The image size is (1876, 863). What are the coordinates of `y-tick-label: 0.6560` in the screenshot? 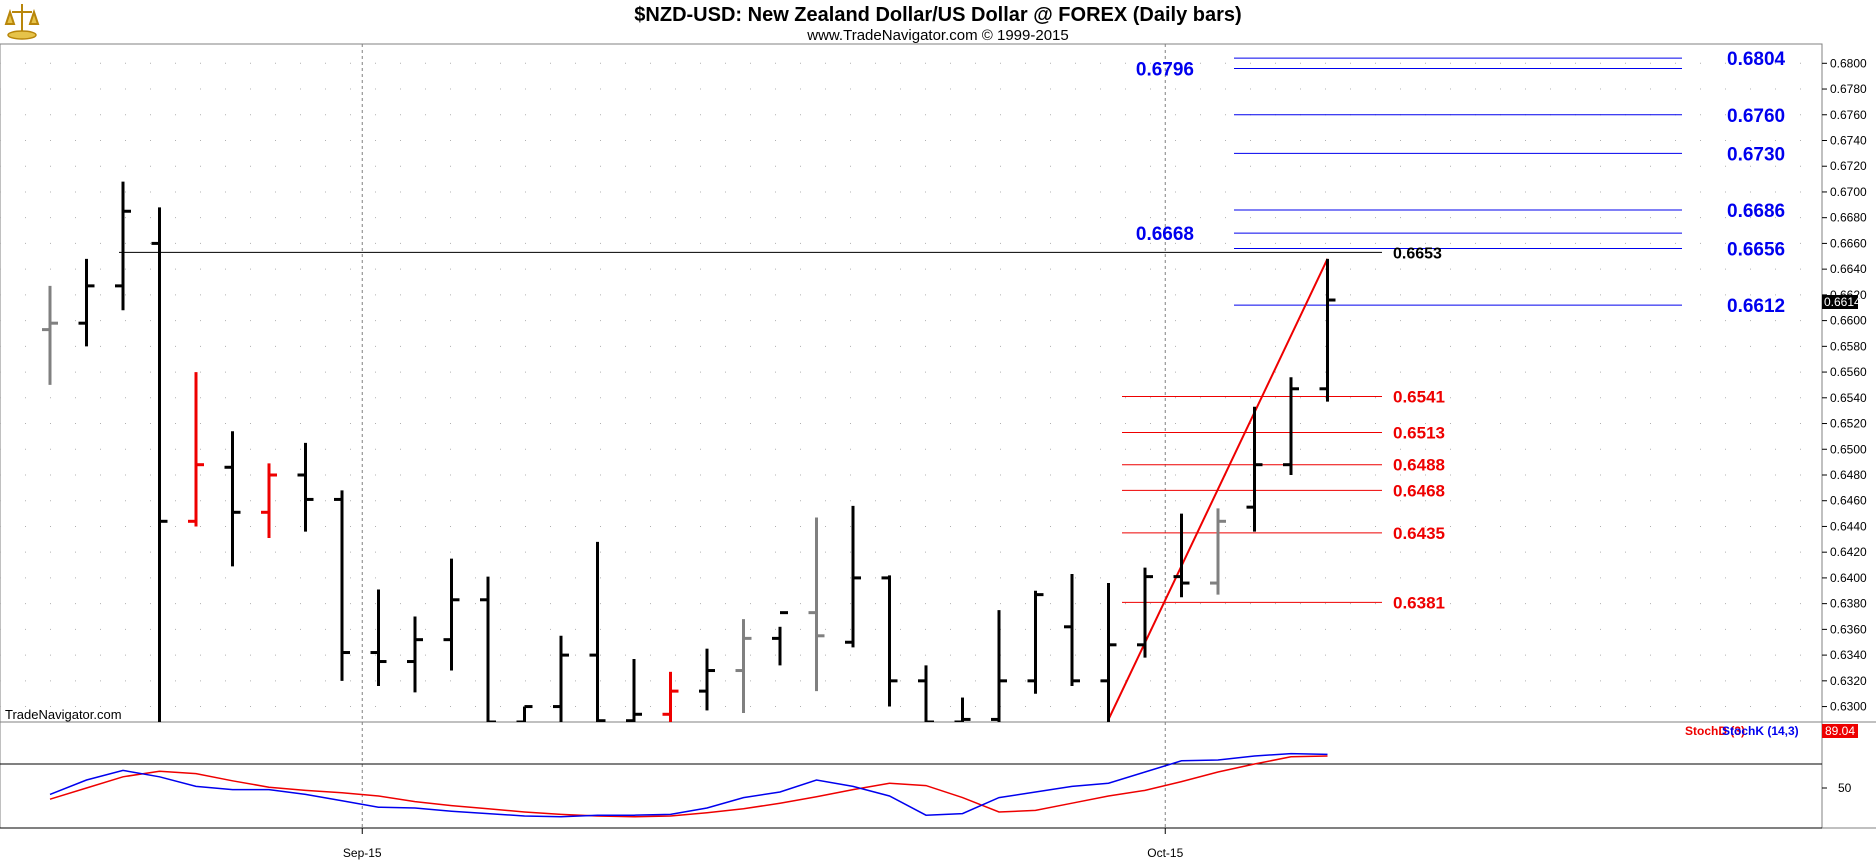 It's located at (1848, 372).